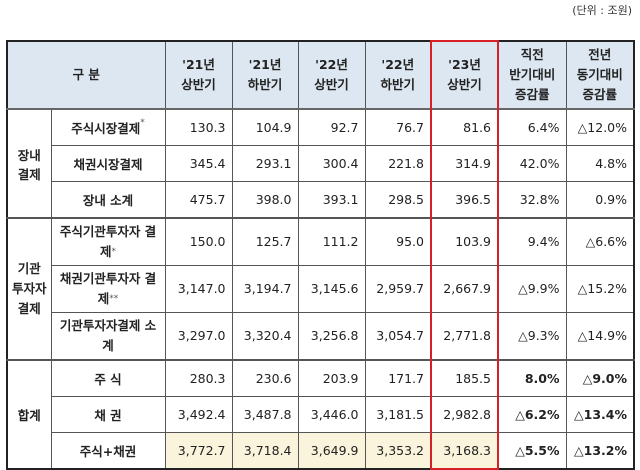 This screenshot has width=640, height=470. Describe the element at coordinates (265, 336) in the screenshot. I see `cell: 3,320.4` at that location.